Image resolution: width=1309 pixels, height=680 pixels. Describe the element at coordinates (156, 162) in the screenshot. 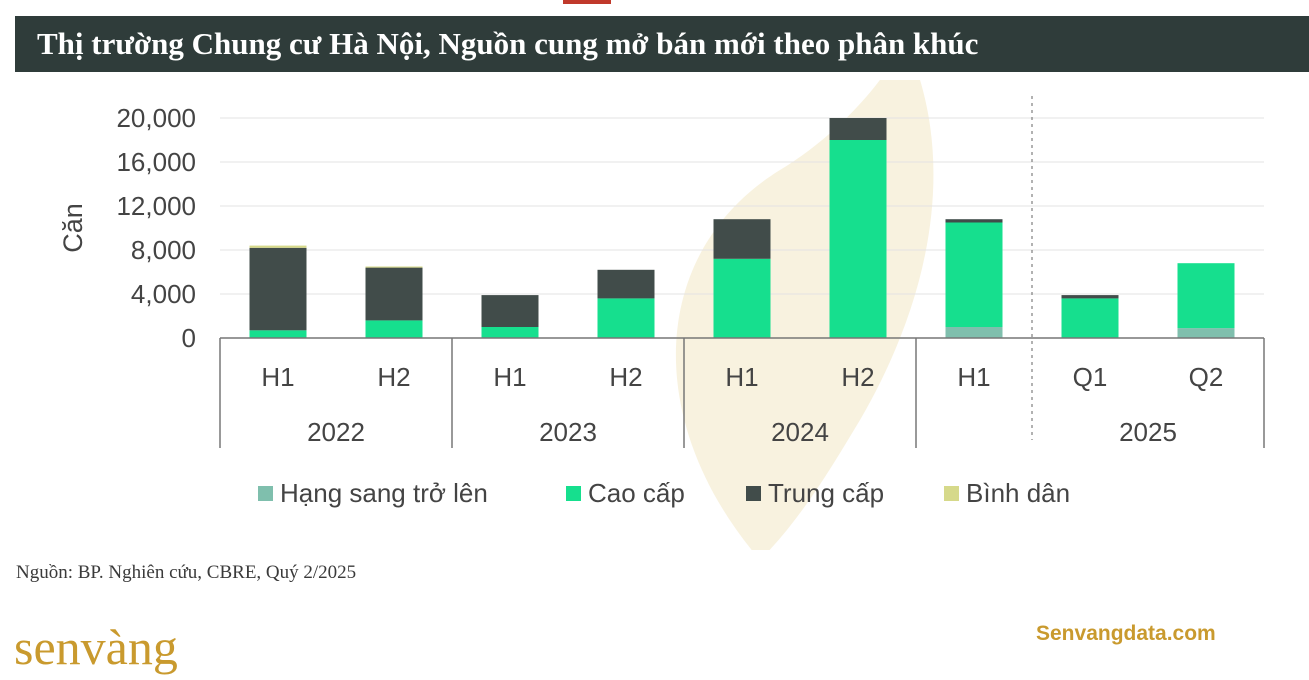

I see `y-tick-label: 16,000` at that location.